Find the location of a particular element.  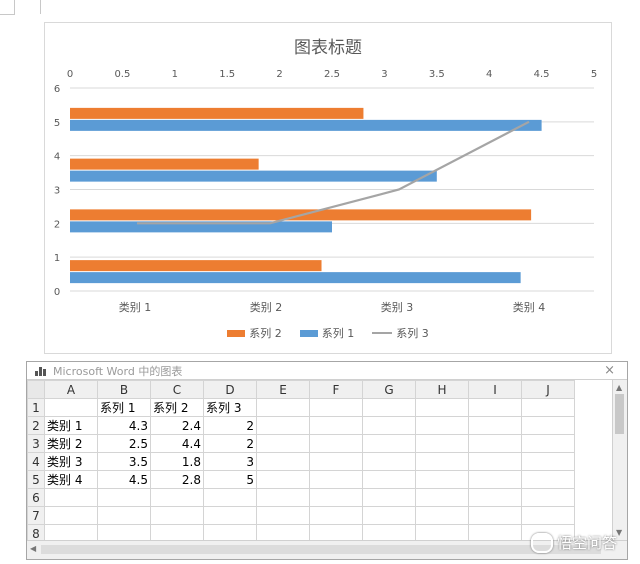

scroll-up-icon: ▲ is located at coordinates (619, 387).